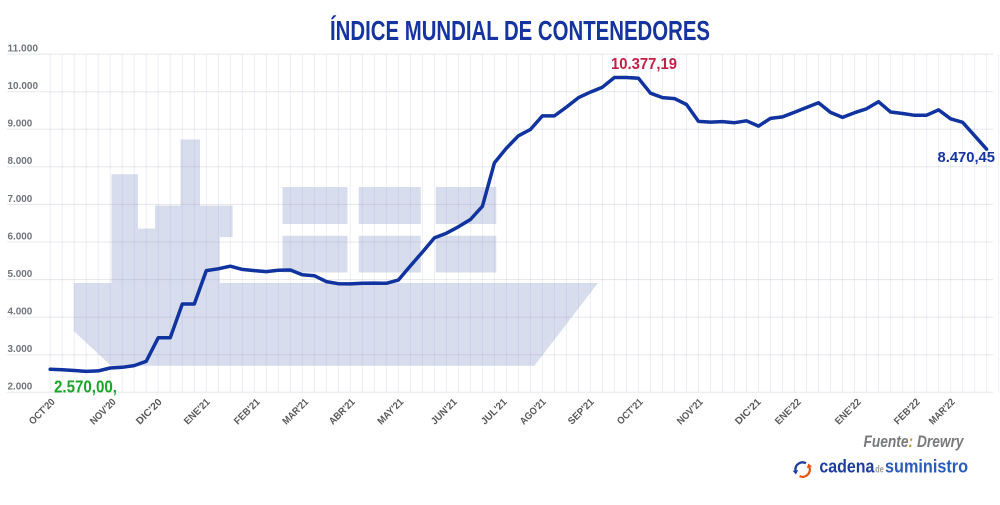 Image resolution: width=1000 pixels, height=505 pixels. I want to click on svg-text: 8.470,45, so click(967, 158).